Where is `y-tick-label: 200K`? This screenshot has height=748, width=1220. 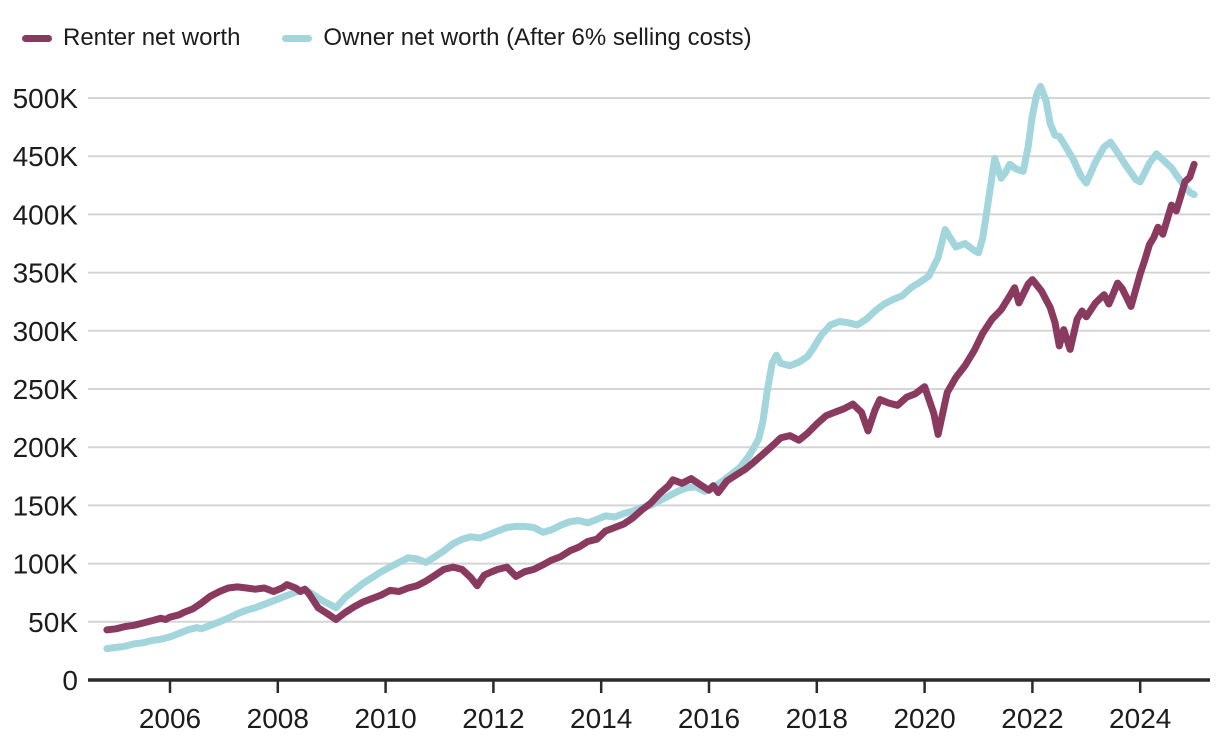
y-tick-label: 200K is located at coordinates (46, 447).